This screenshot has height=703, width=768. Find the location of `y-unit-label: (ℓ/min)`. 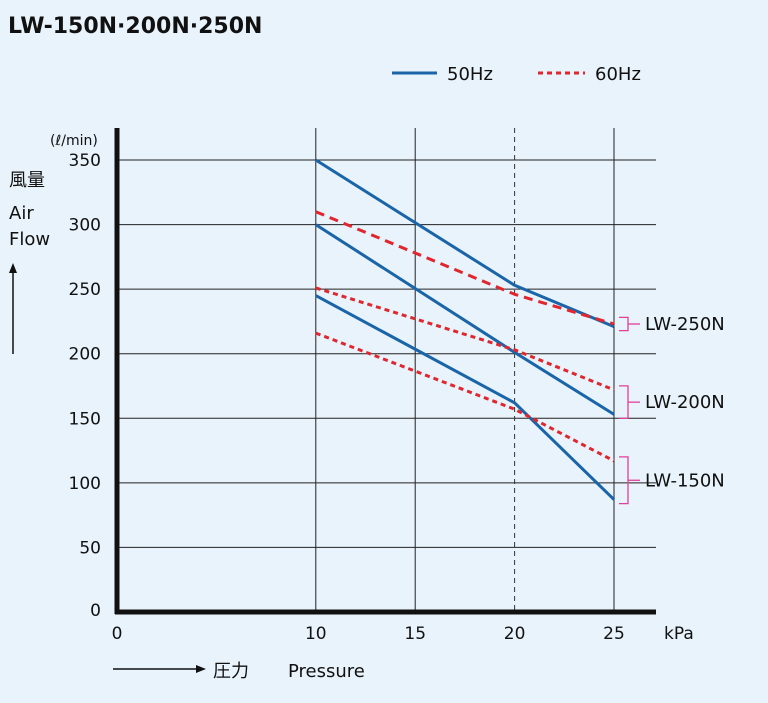

y-unit-label: (ℓ/min) is located at coordinates (74, 141).